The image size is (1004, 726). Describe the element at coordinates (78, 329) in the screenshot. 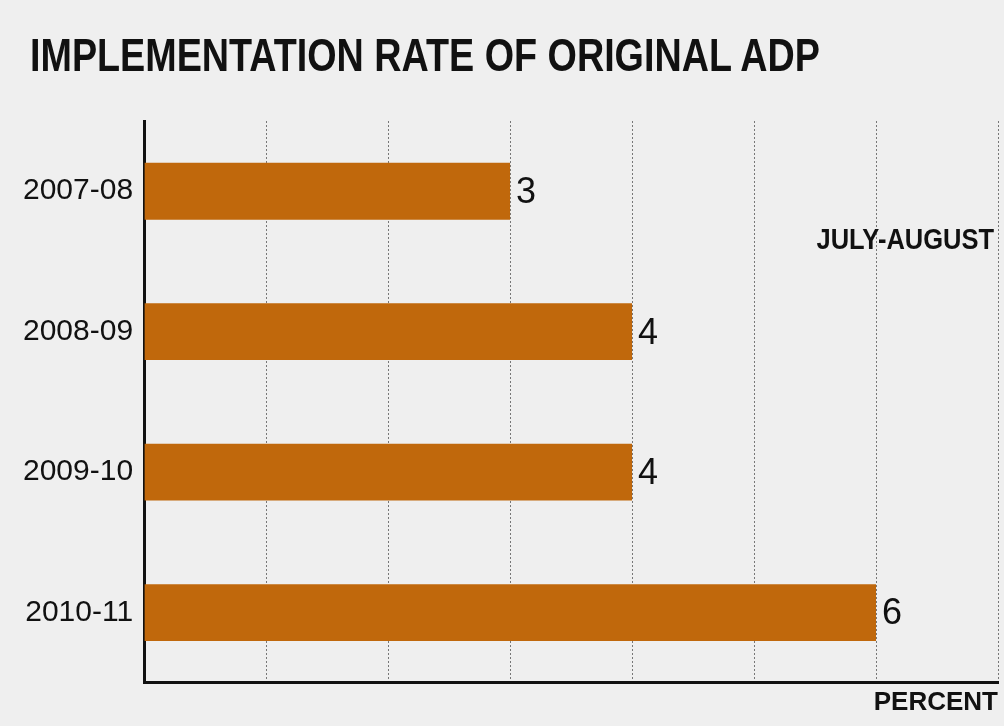

I see `y-tick-label: 2008-09` at that location.